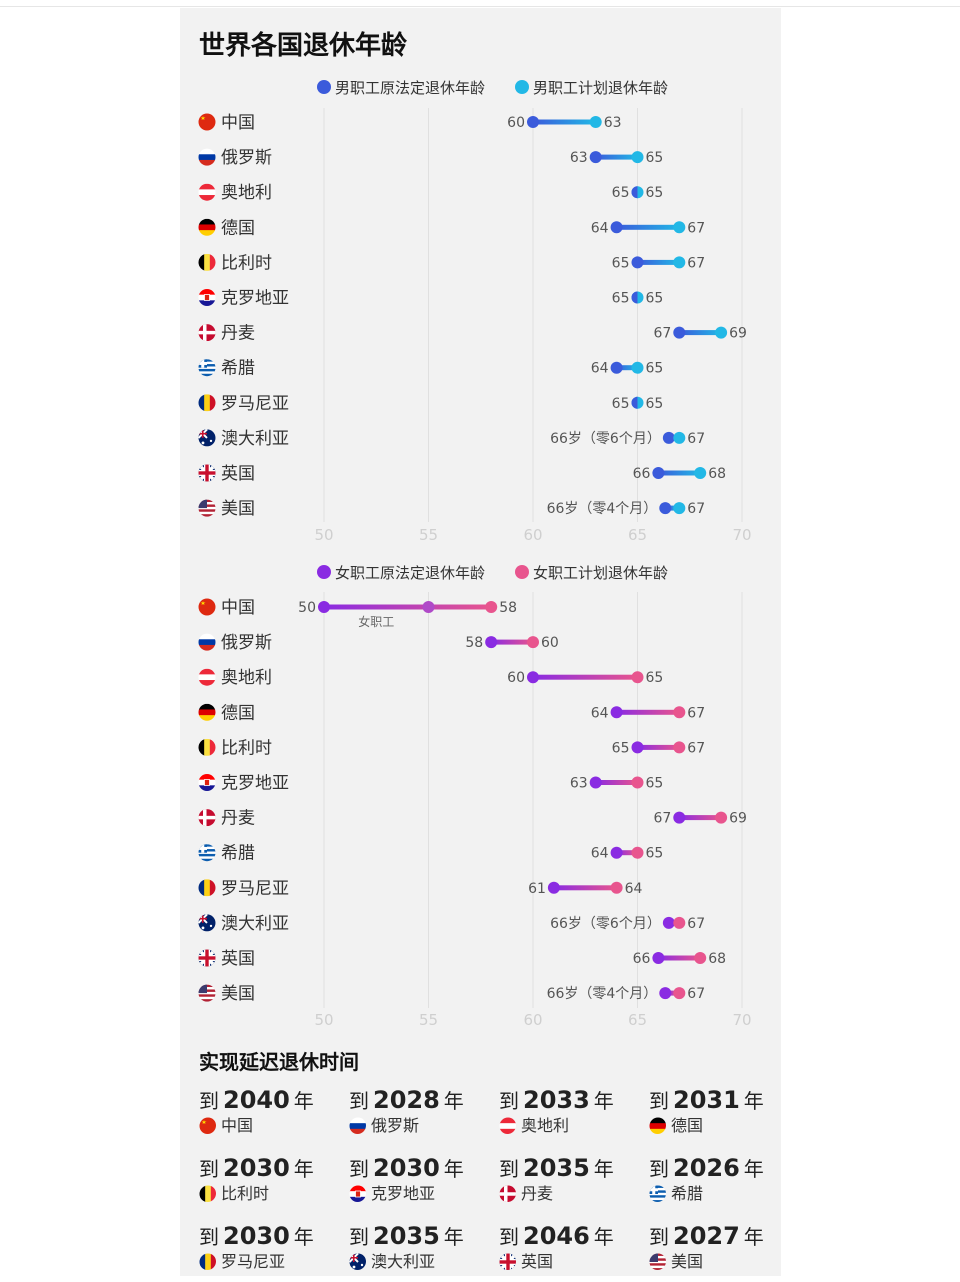 The height and width of the screenshot is (1282, 960). I want to click on timeline-country: 德国, so click(724, 1126).